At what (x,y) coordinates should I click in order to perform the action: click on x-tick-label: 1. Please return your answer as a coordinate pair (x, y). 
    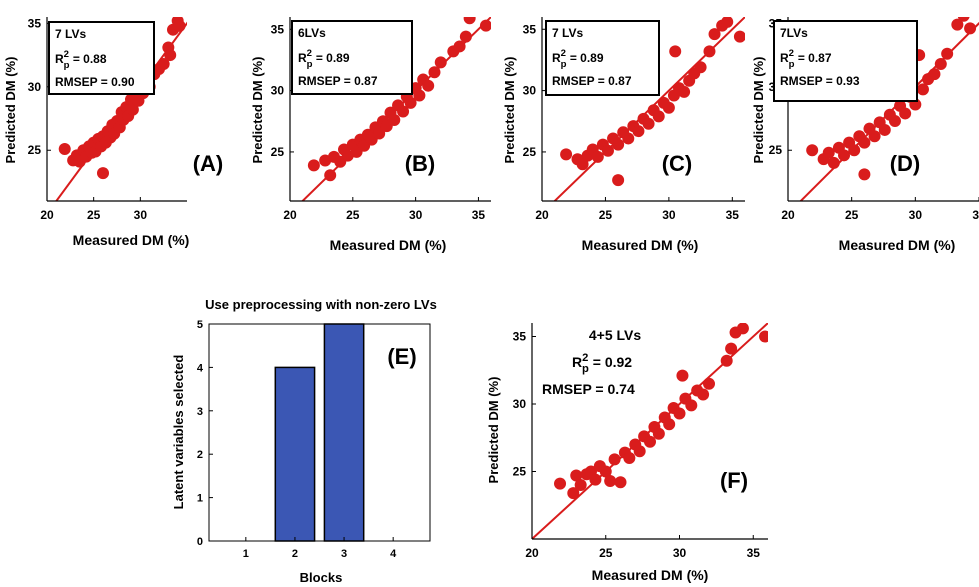
    Looking at the image, I should click on (246, 554).